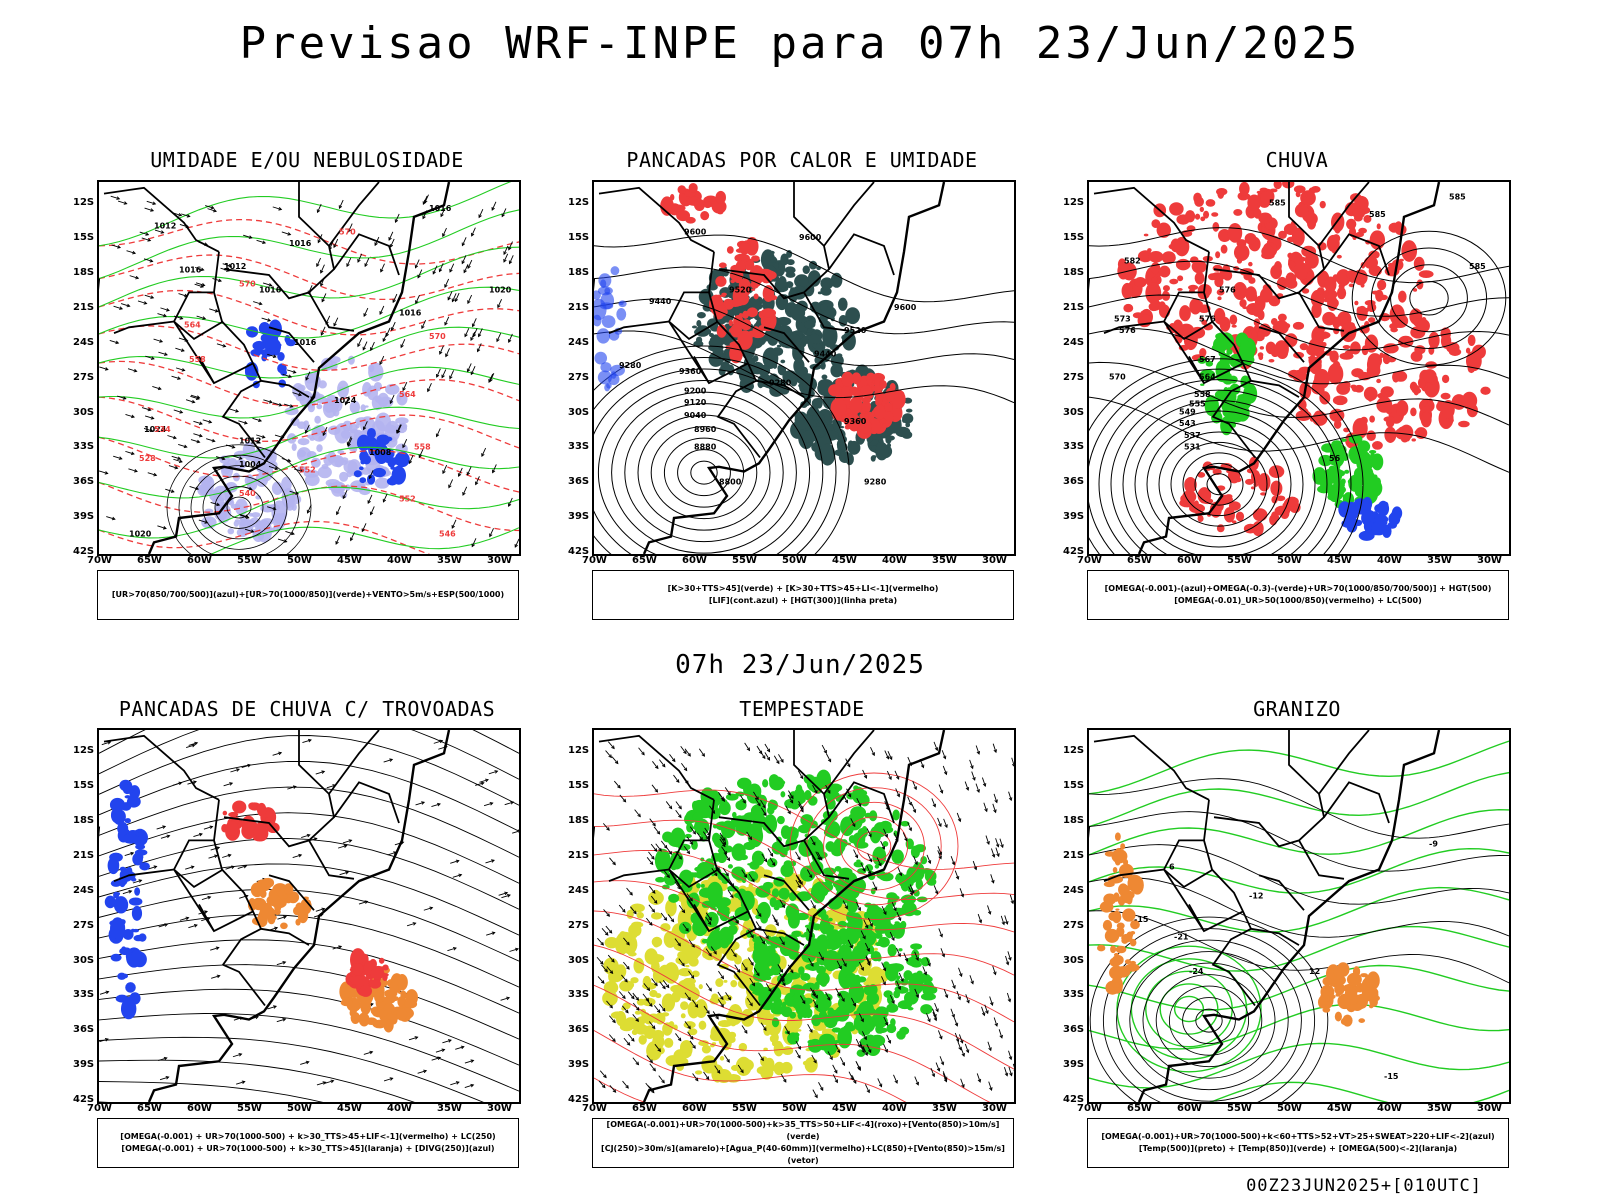  I want to click on contour-label: 8880, so click(705, 446).